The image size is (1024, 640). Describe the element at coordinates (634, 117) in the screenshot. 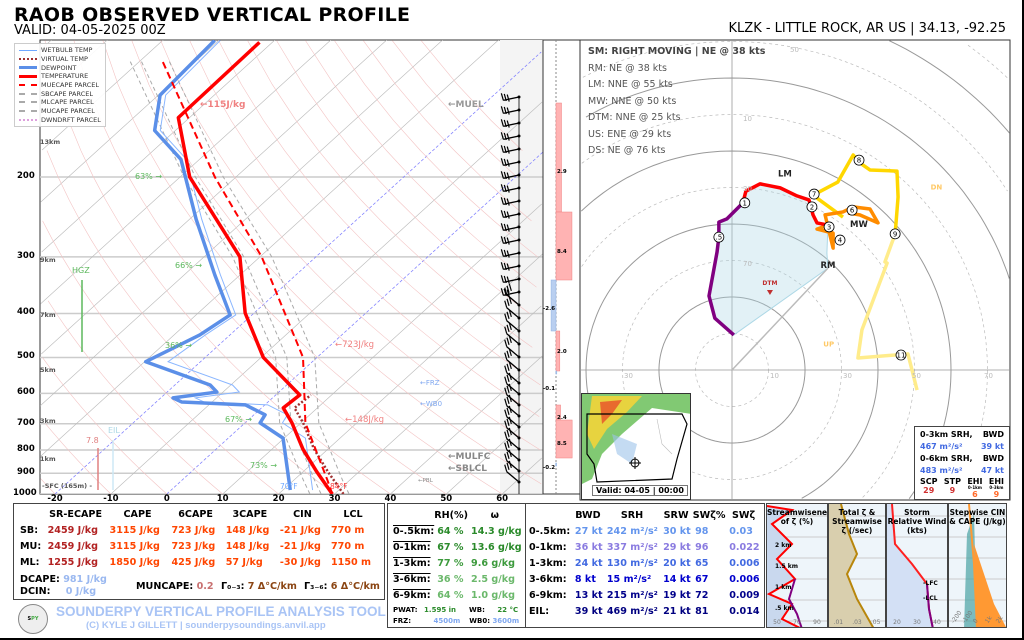

I see `storm-motion-line: DTM: NNE @ 25 kts` at that location.